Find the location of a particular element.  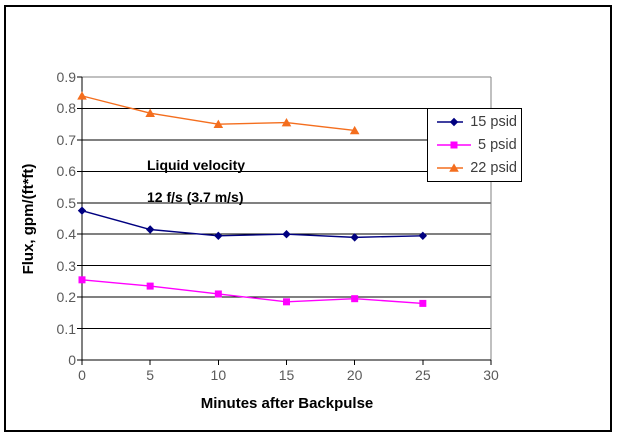

y-tick-label: 0.2 is located at coordinates (66, 297).